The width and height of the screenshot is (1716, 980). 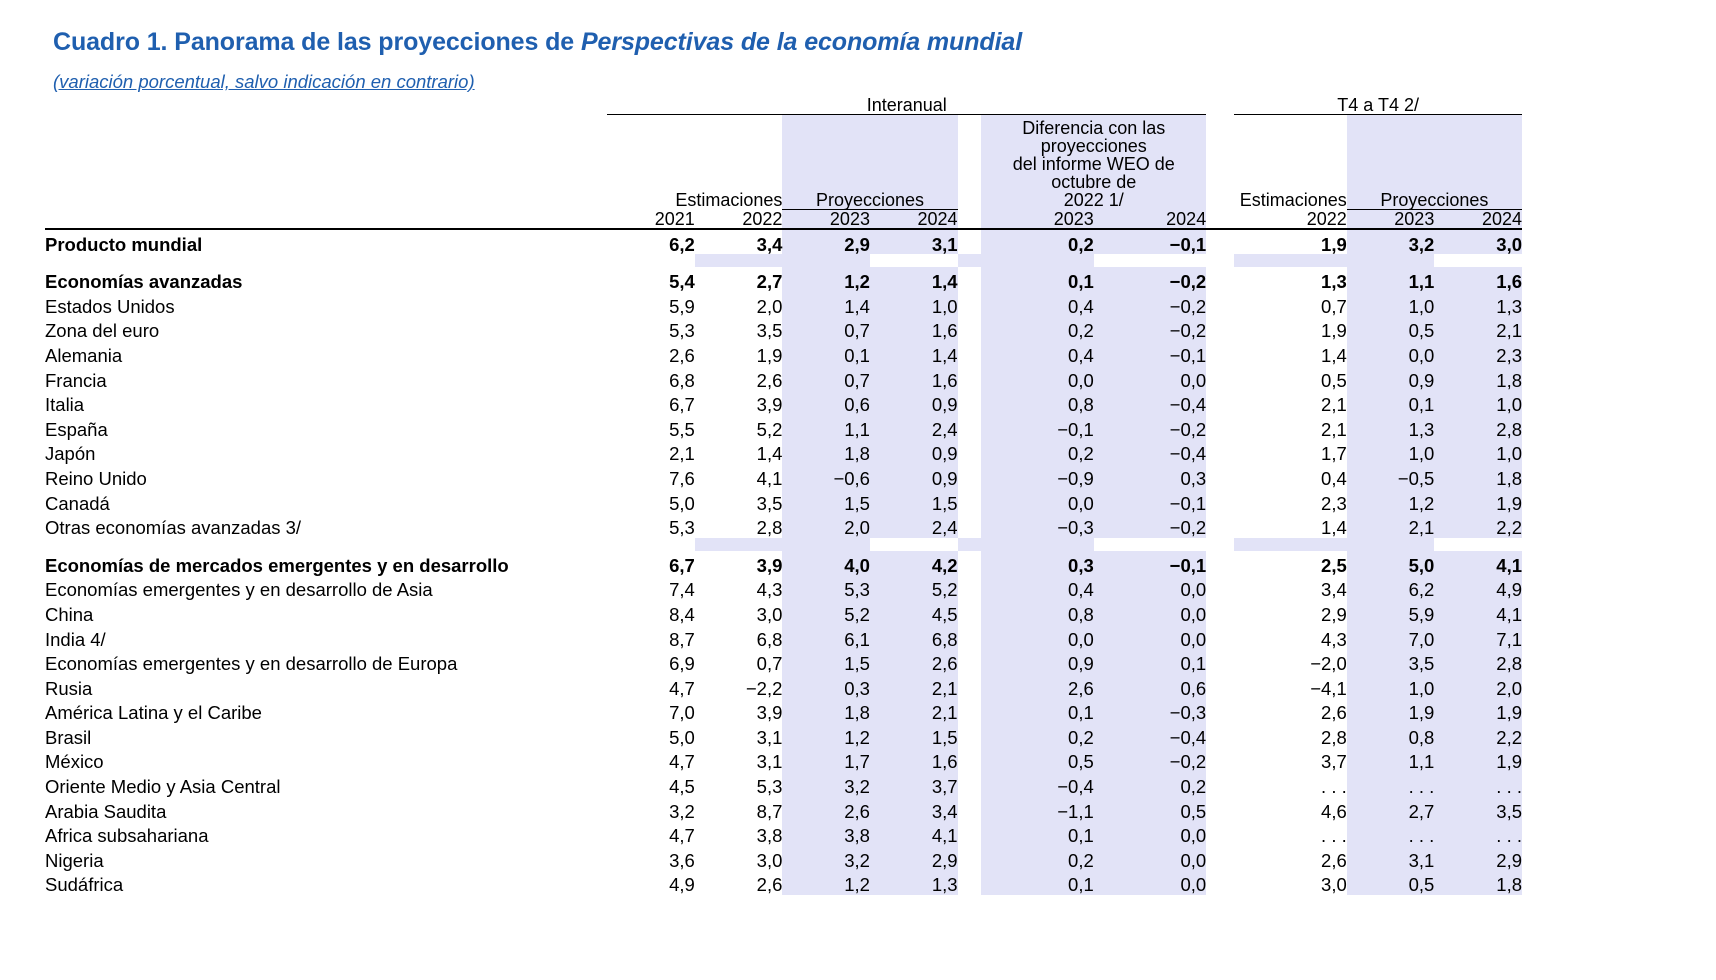 I want to click on data-cell: −0,5, so click(x=1390, y=476).